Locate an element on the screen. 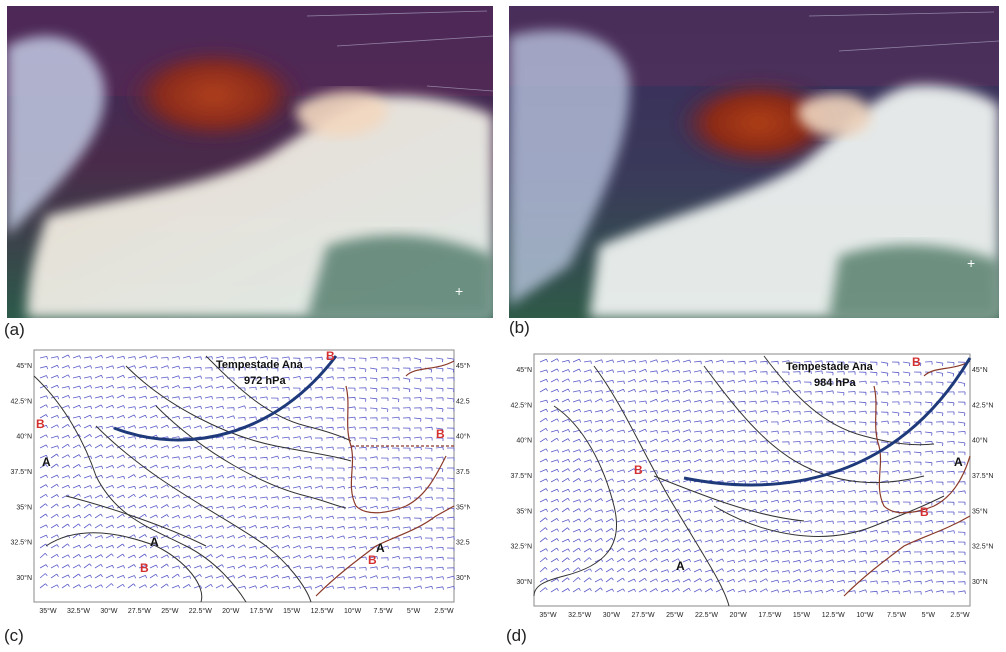 This screenshot has width=1006, height=652. high-marker-c-3: A is located at coordinates (380, 548).